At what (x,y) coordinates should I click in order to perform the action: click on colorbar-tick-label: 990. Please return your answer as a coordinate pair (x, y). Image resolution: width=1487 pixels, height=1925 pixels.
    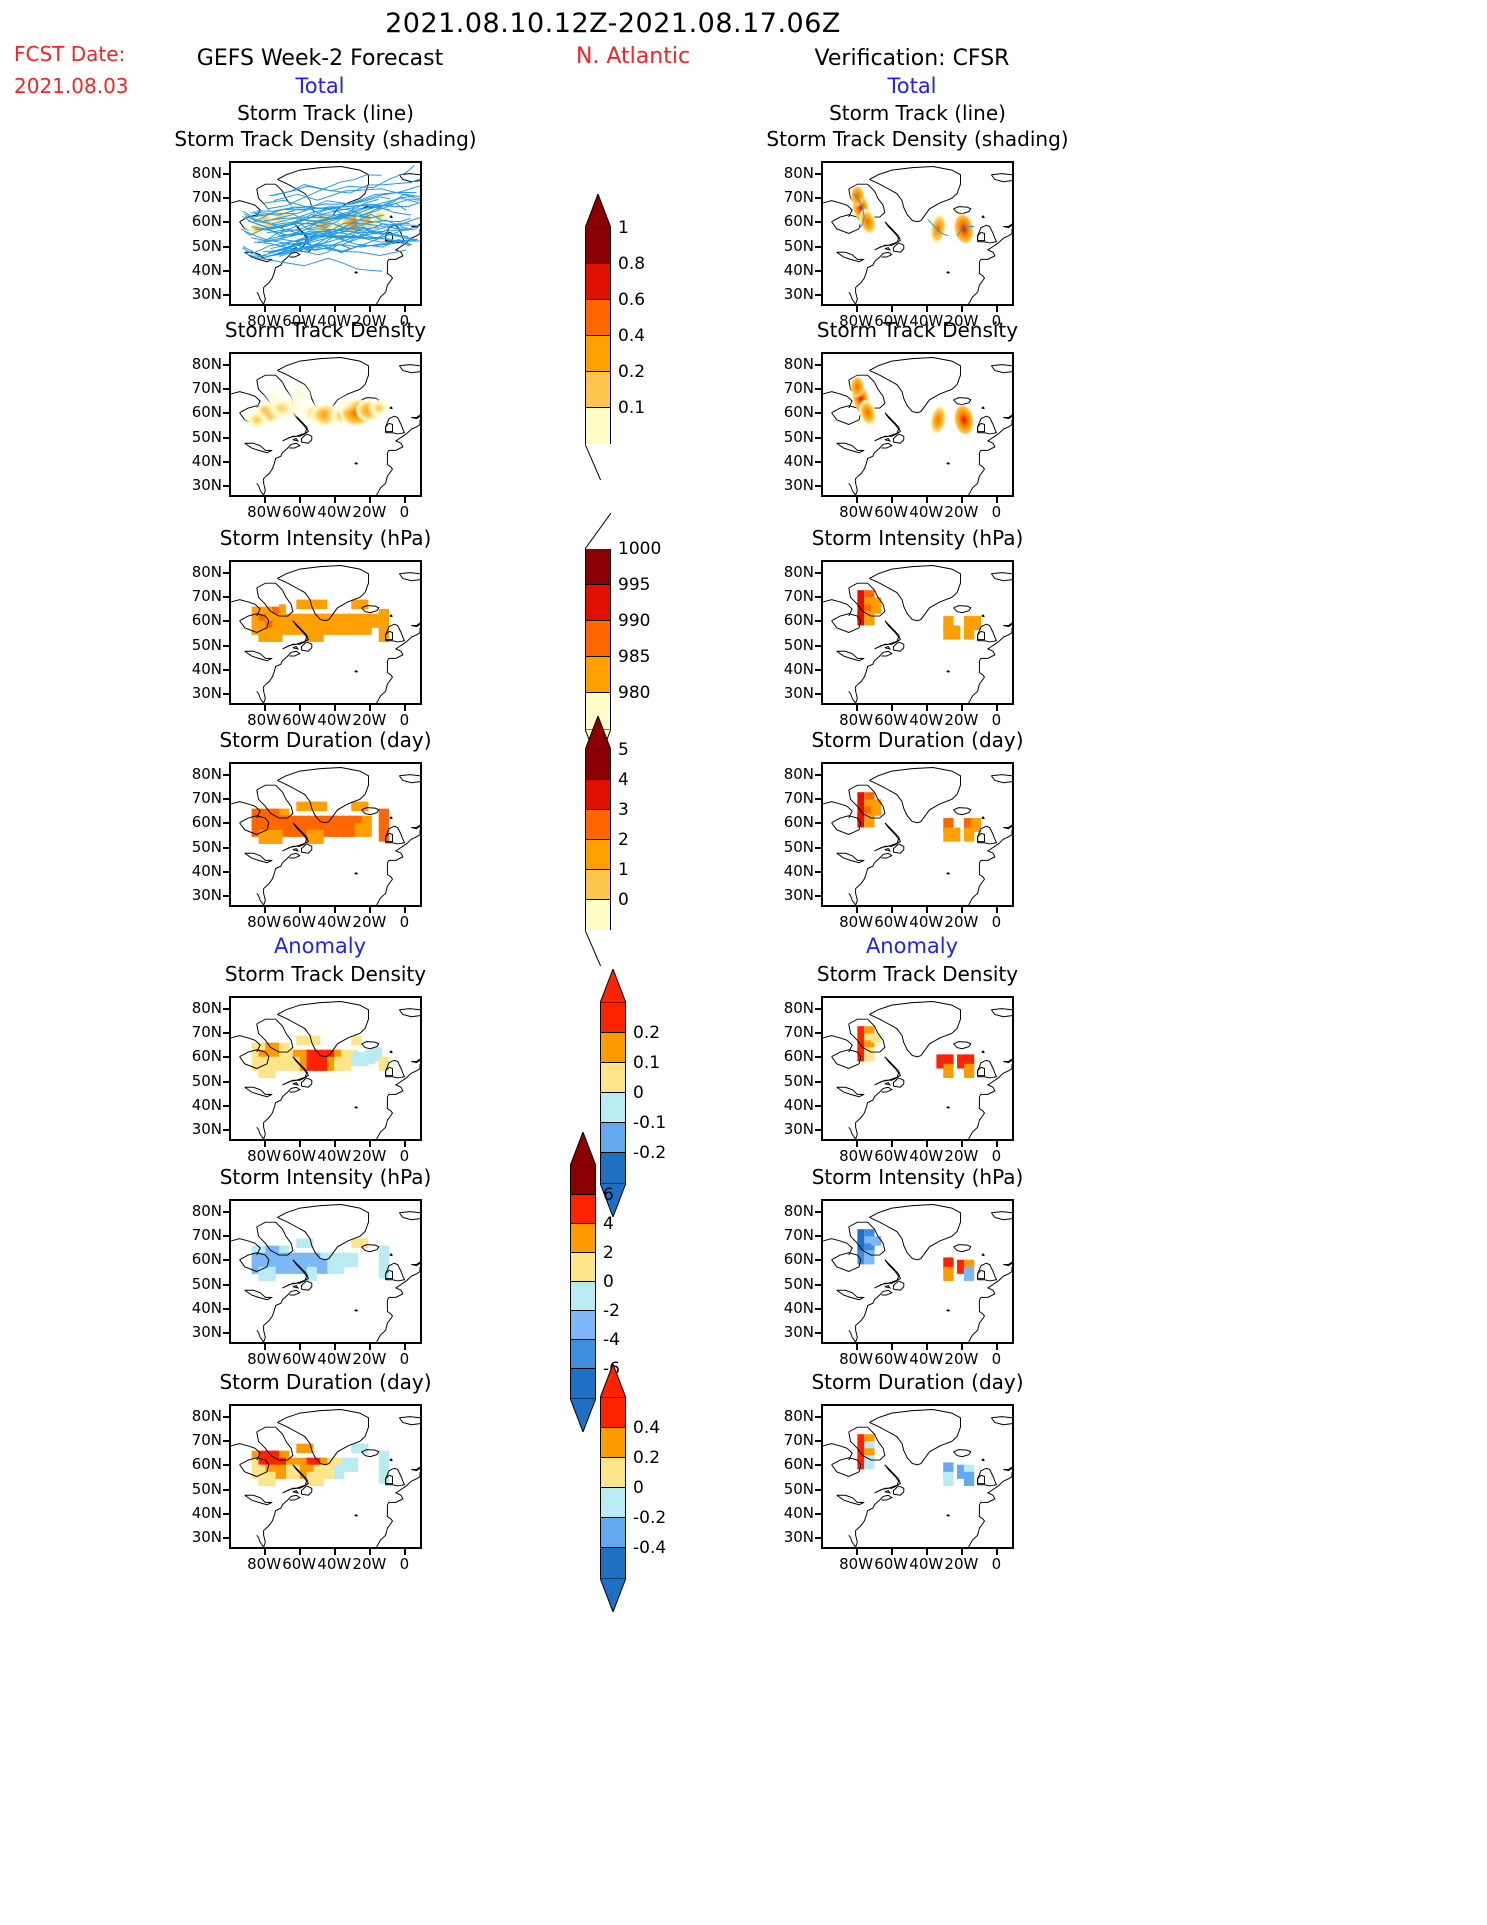
    Looking at the image, I should click on (634, 621).